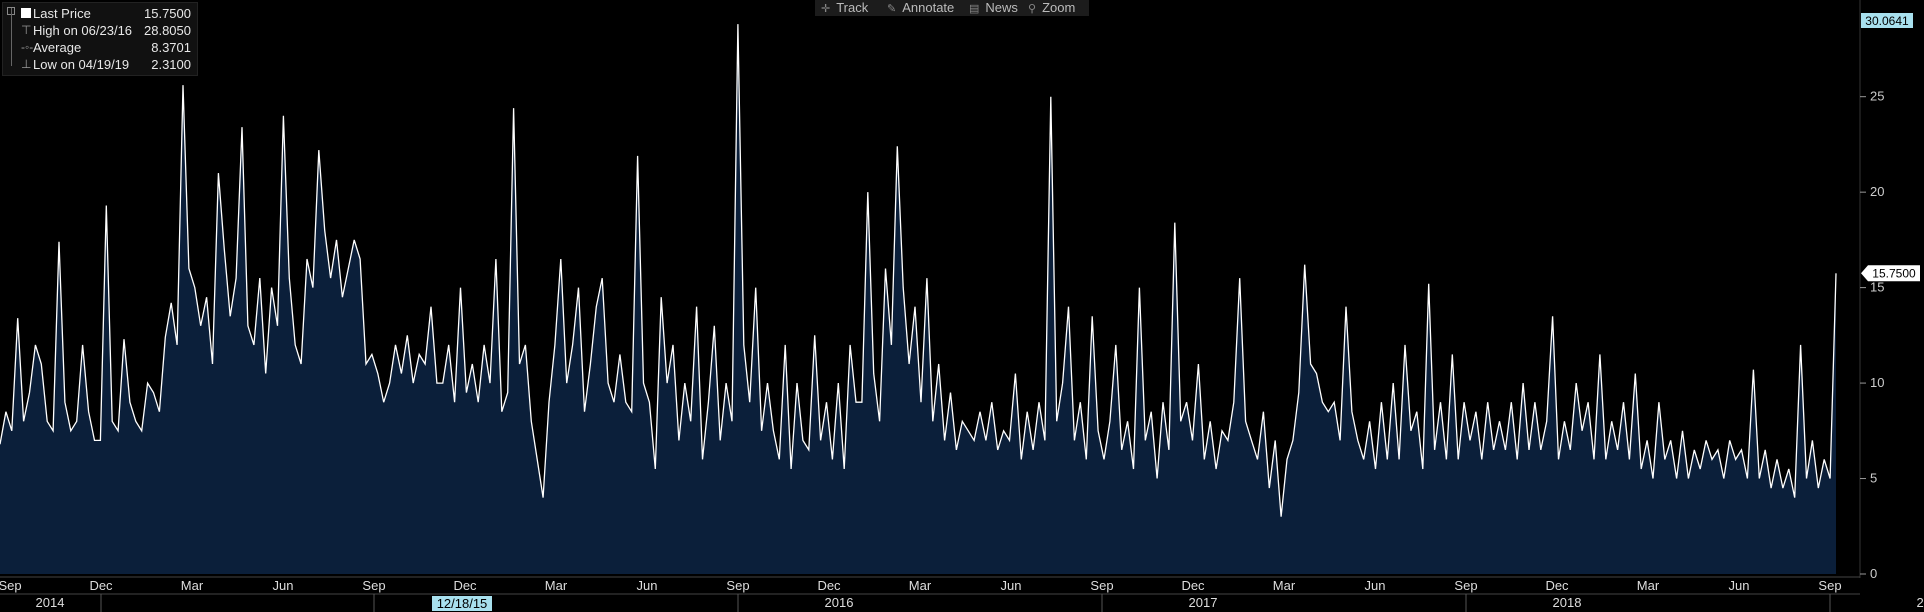 The image size is (1924, 612). What do you see at coordinates (81, 64) in the screenshot?
I see `legend-label: Low on 04/19/19` at bounding box center [81, 64].